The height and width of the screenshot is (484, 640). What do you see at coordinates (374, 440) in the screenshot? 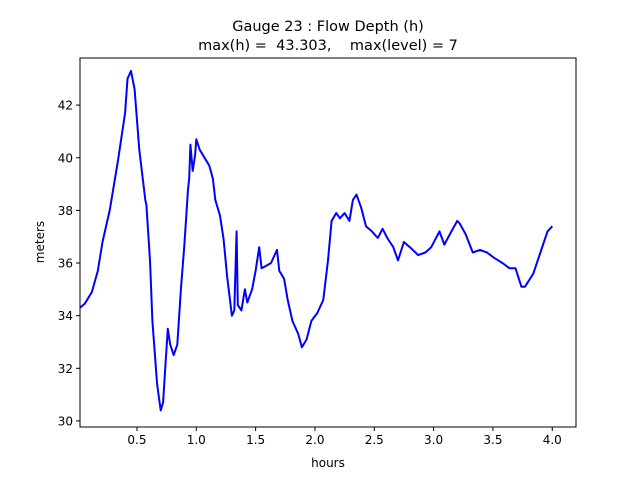
I see `x-tick-label: 2.5` at bounding box center [374, 440].